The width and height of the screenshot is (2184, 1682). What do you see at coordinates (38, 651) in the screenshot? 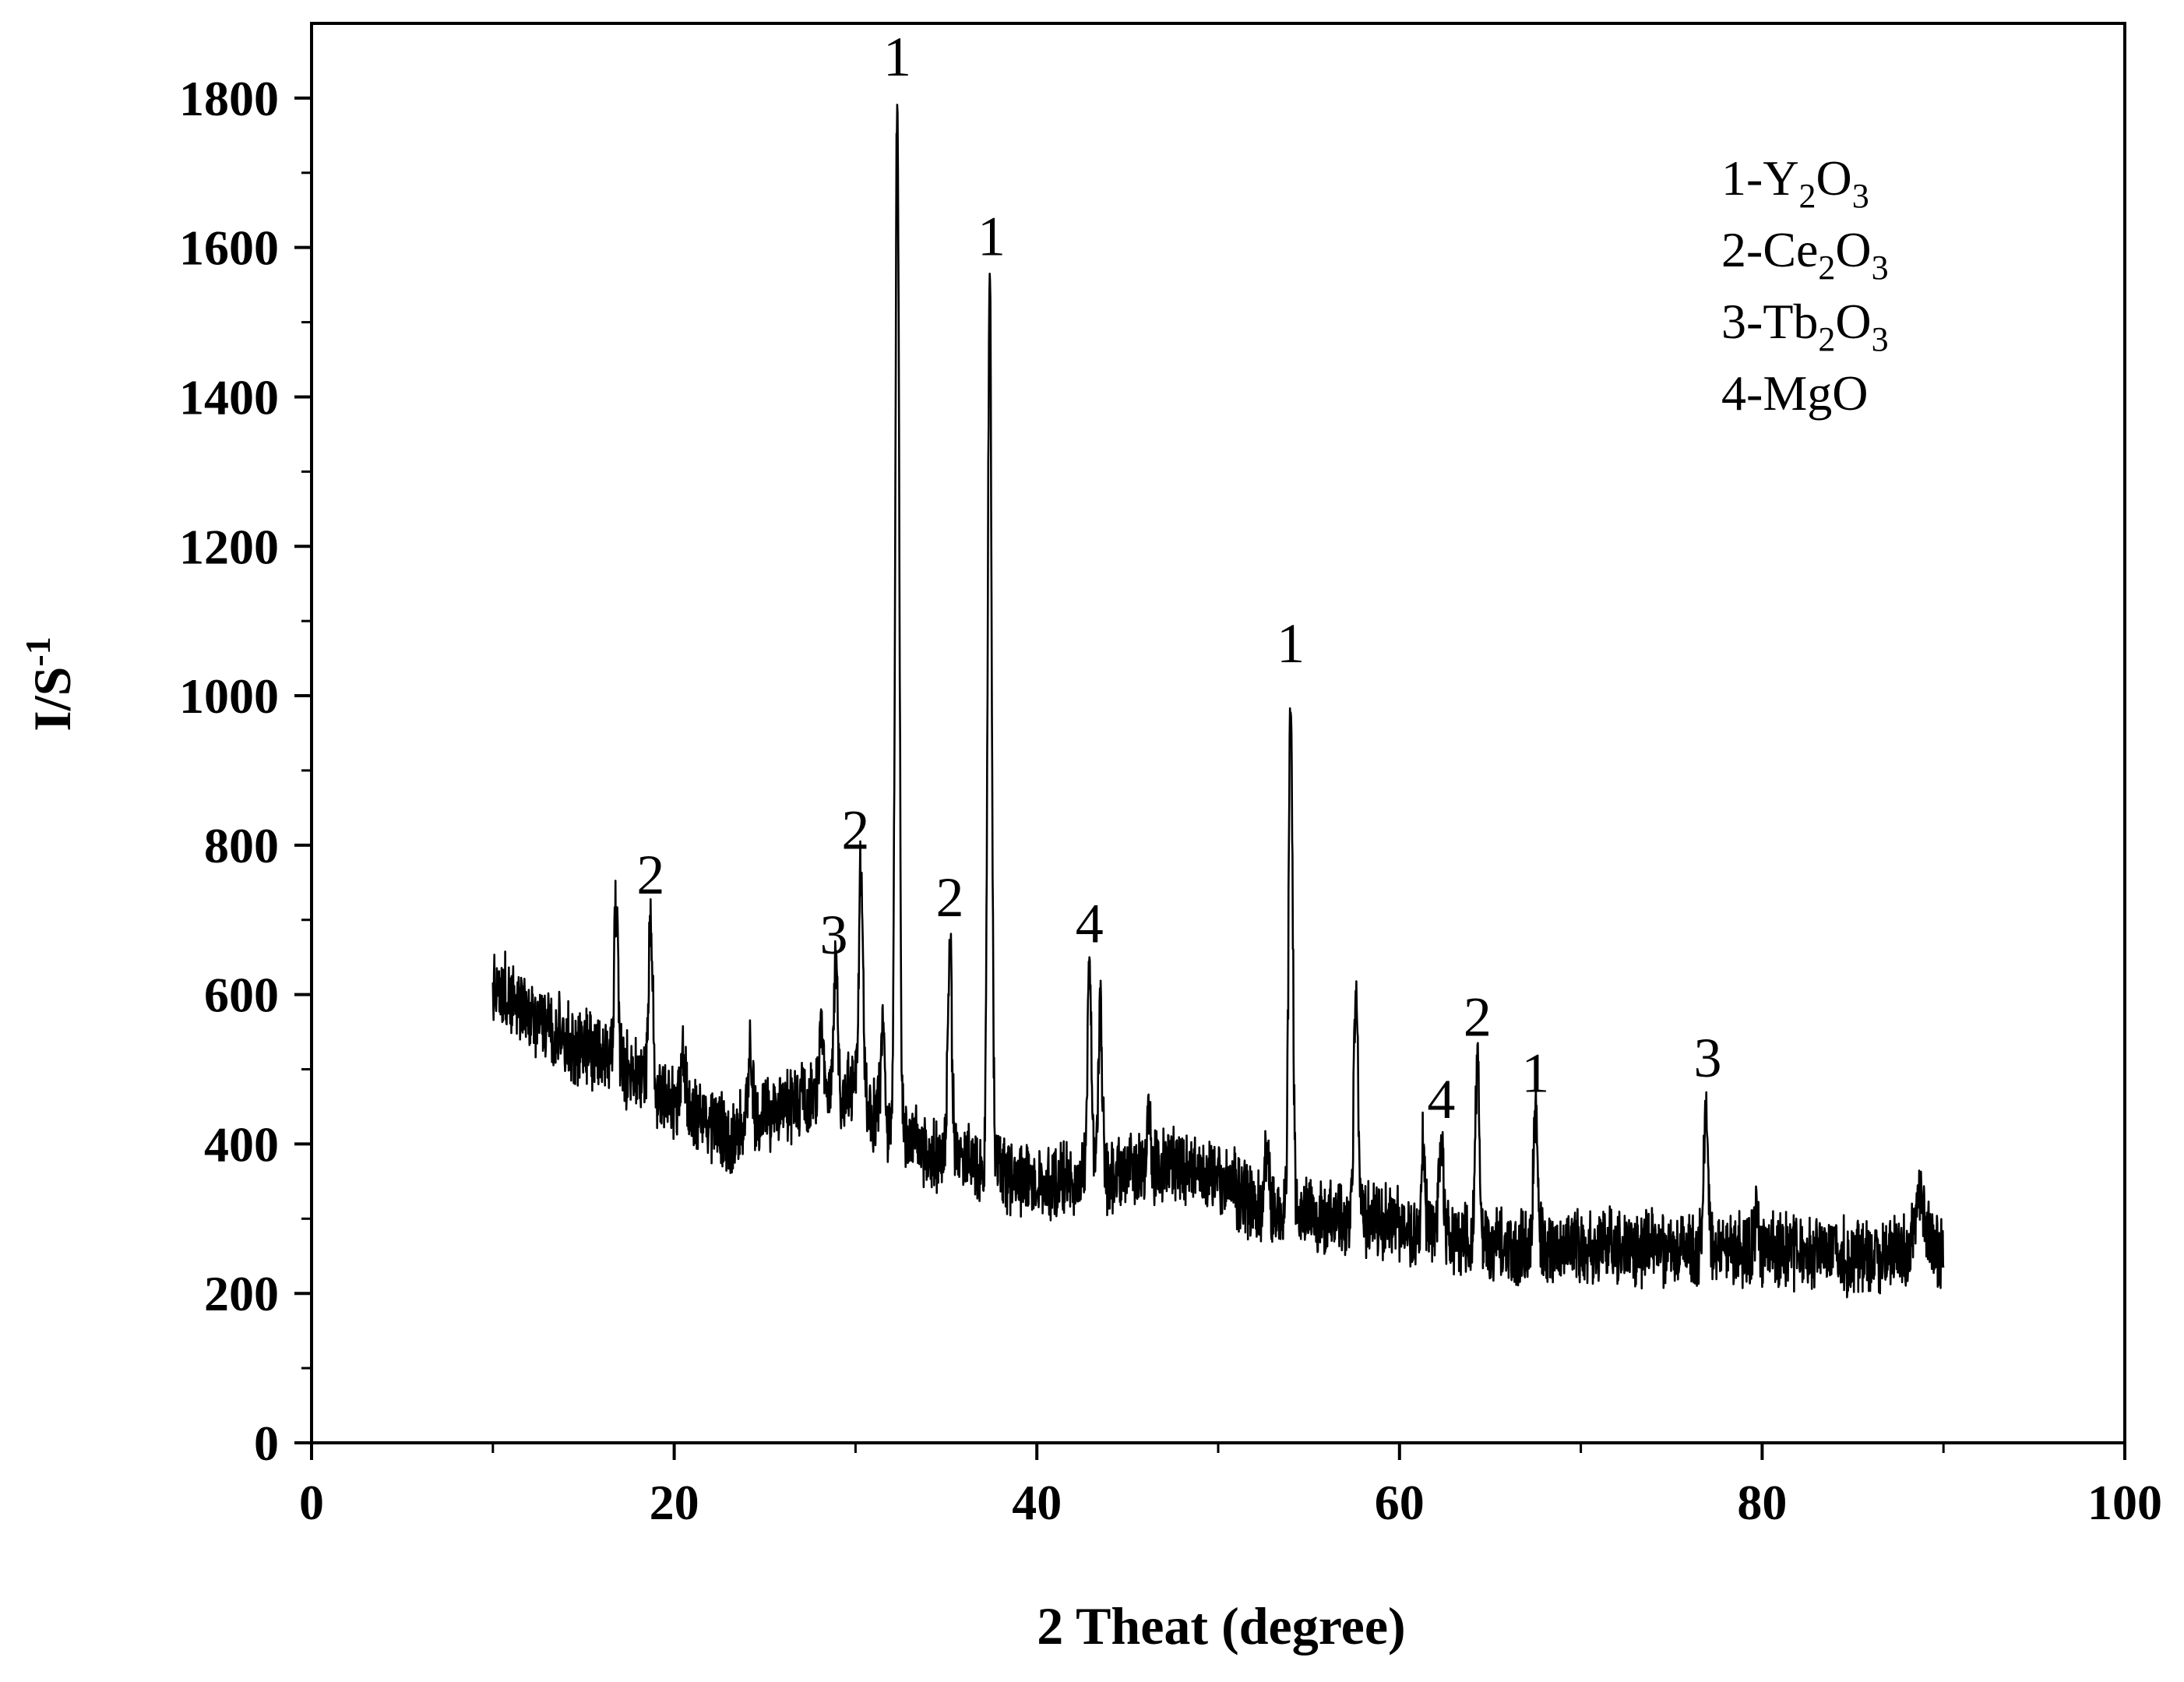
I see `y-axis-title-superscript: -1` at bounding box center [38, 651].